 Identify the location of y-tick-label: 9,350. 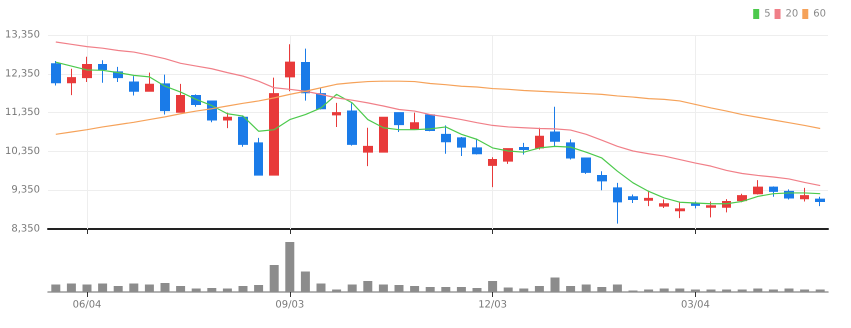
(25, 190).